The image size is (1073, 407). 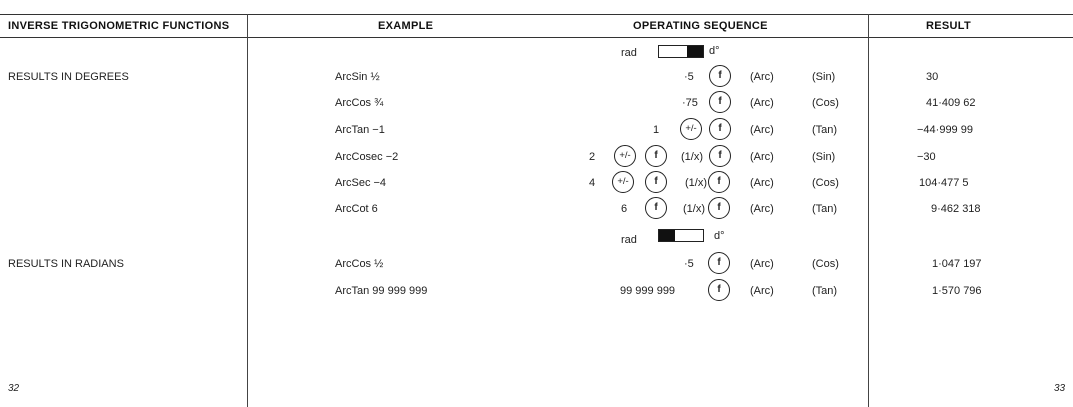 What do you see at coordinates (66, 264) in the screenshot?
I see `section-radians: RESULTS IN RADIANS` at bounding box center [66, 264].